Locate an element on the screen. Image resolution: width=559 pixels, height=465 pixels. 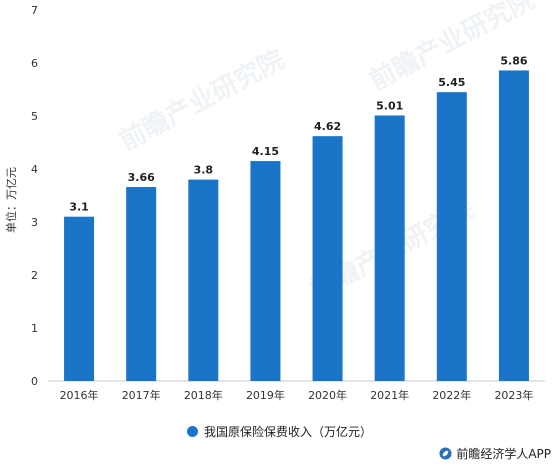
y-tick-label: 5 is located at coordinates (34, 116).